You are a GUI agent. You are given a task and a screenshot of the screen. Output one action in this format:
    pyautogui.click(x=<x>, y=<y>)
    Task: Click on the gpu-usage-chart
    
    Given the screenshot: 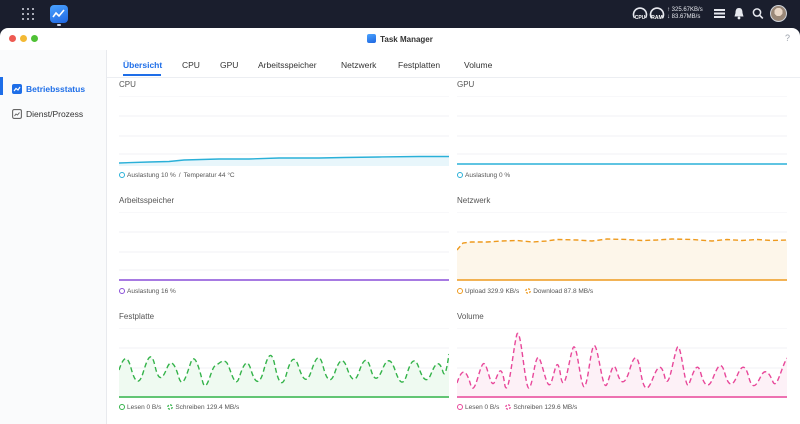 What is the action you would take?
    pyautogui.click(x=622, y=130)
    